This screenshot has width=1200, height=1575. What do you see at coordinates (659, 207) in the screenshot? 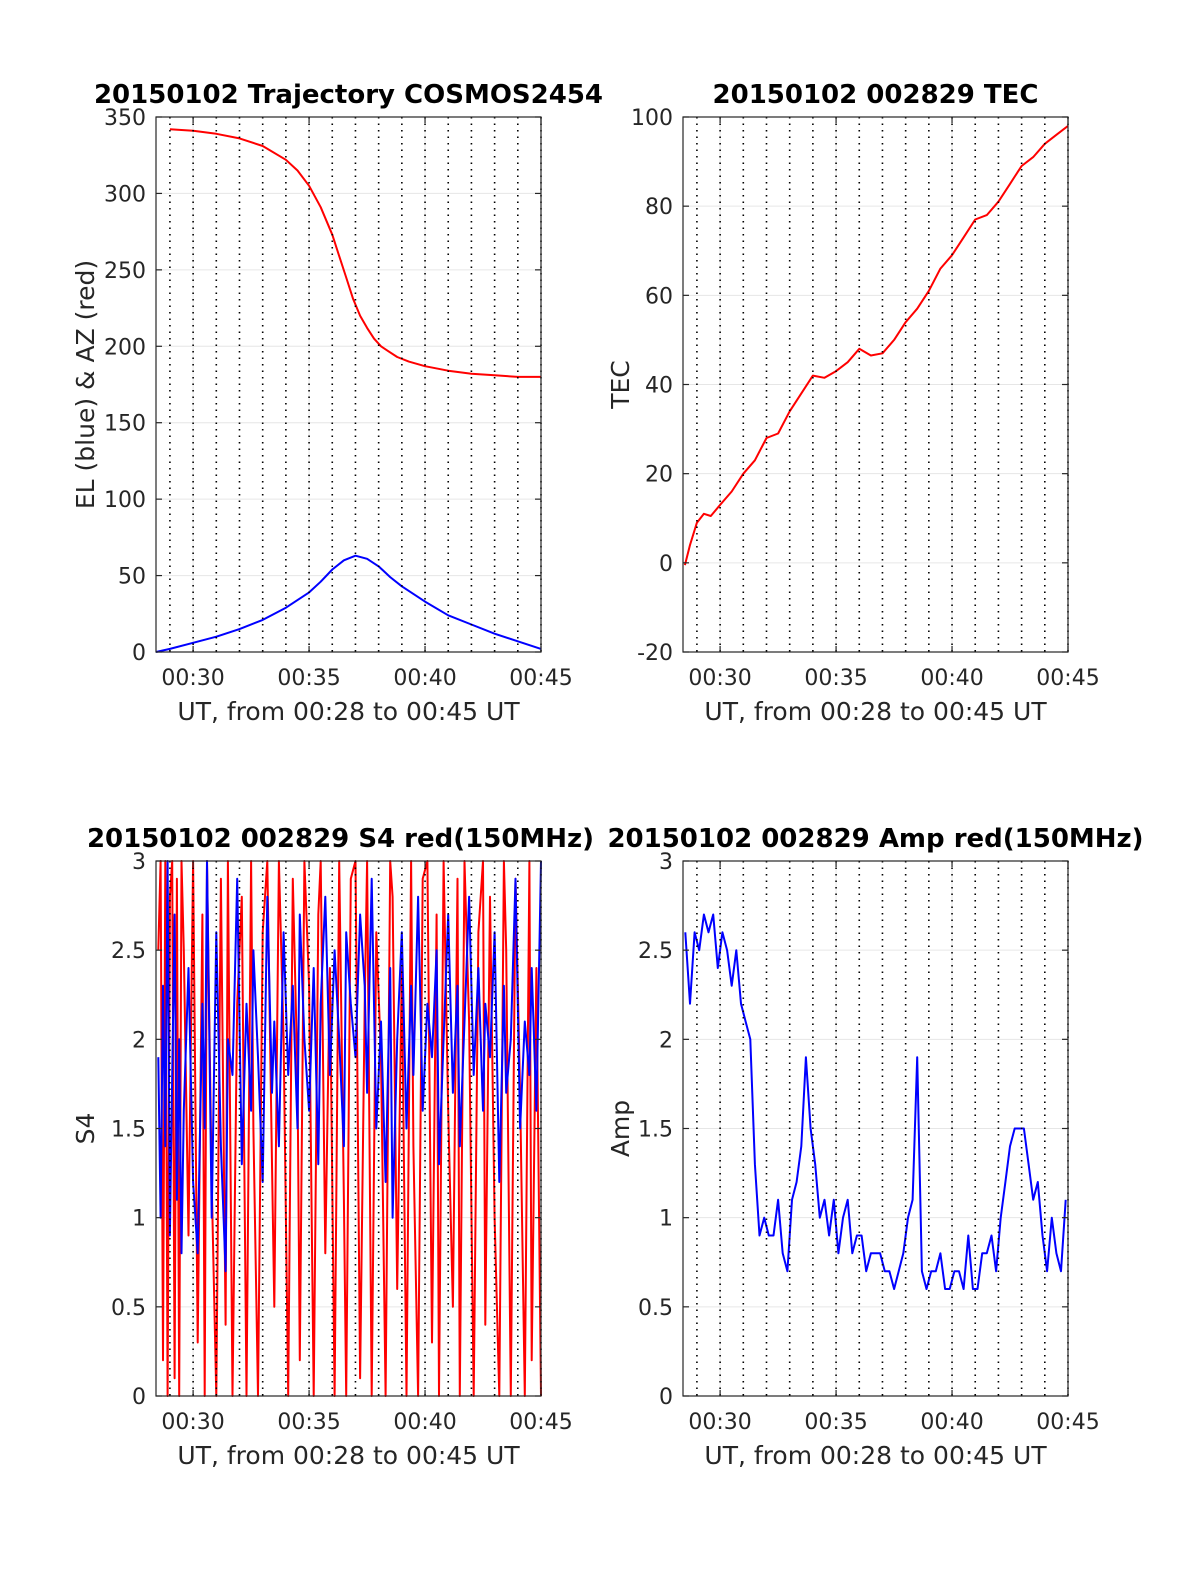
I see `y-tick-label: 80` at bounding box center [659, 207].